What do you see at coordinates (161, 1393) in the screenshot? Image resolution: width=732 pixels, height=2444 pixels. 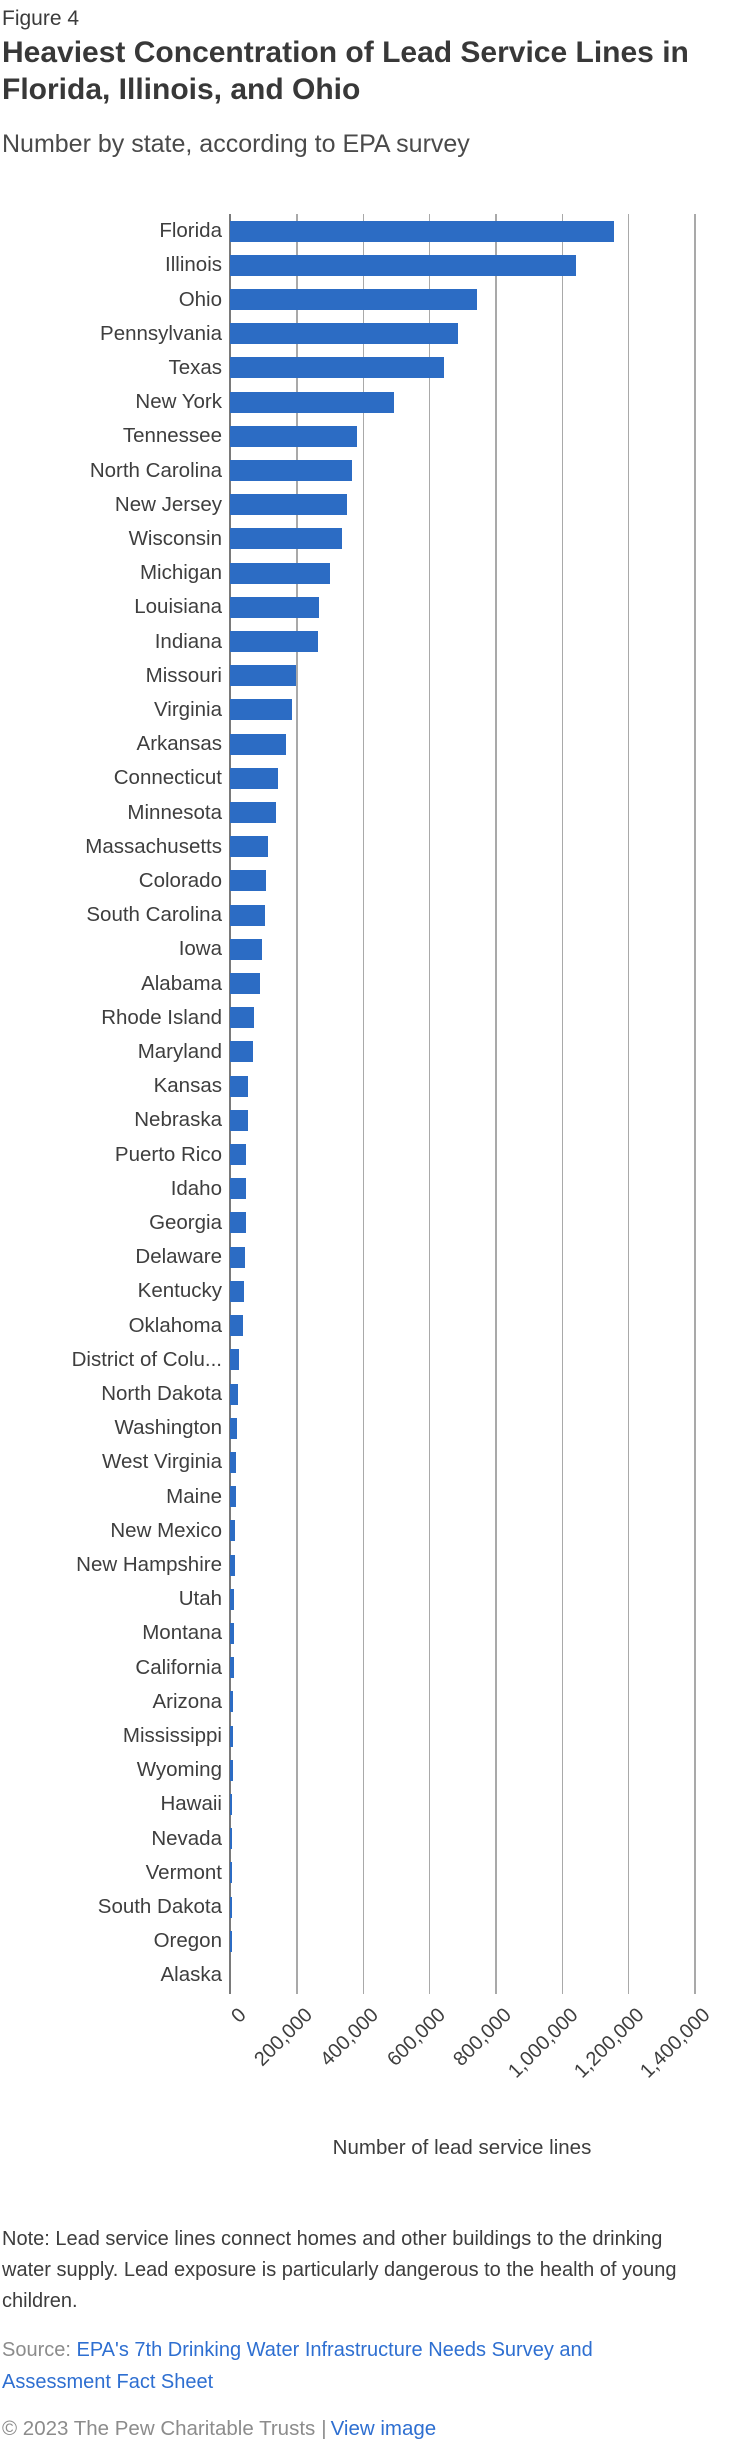 I see `state-label: North Dakota` at bounding box center [161, 1393].